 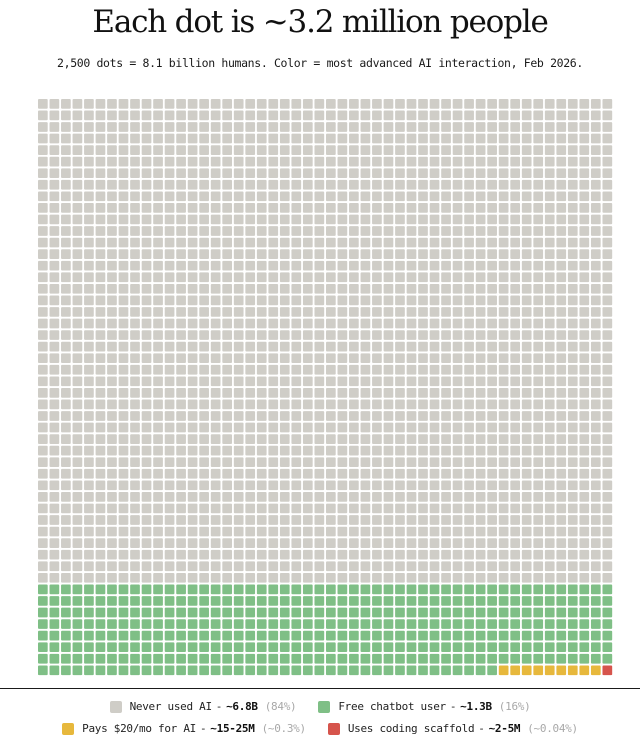 I want to click on legend-label-pays-20: Pays $20/mo for AI, so click(x=139, y=728).